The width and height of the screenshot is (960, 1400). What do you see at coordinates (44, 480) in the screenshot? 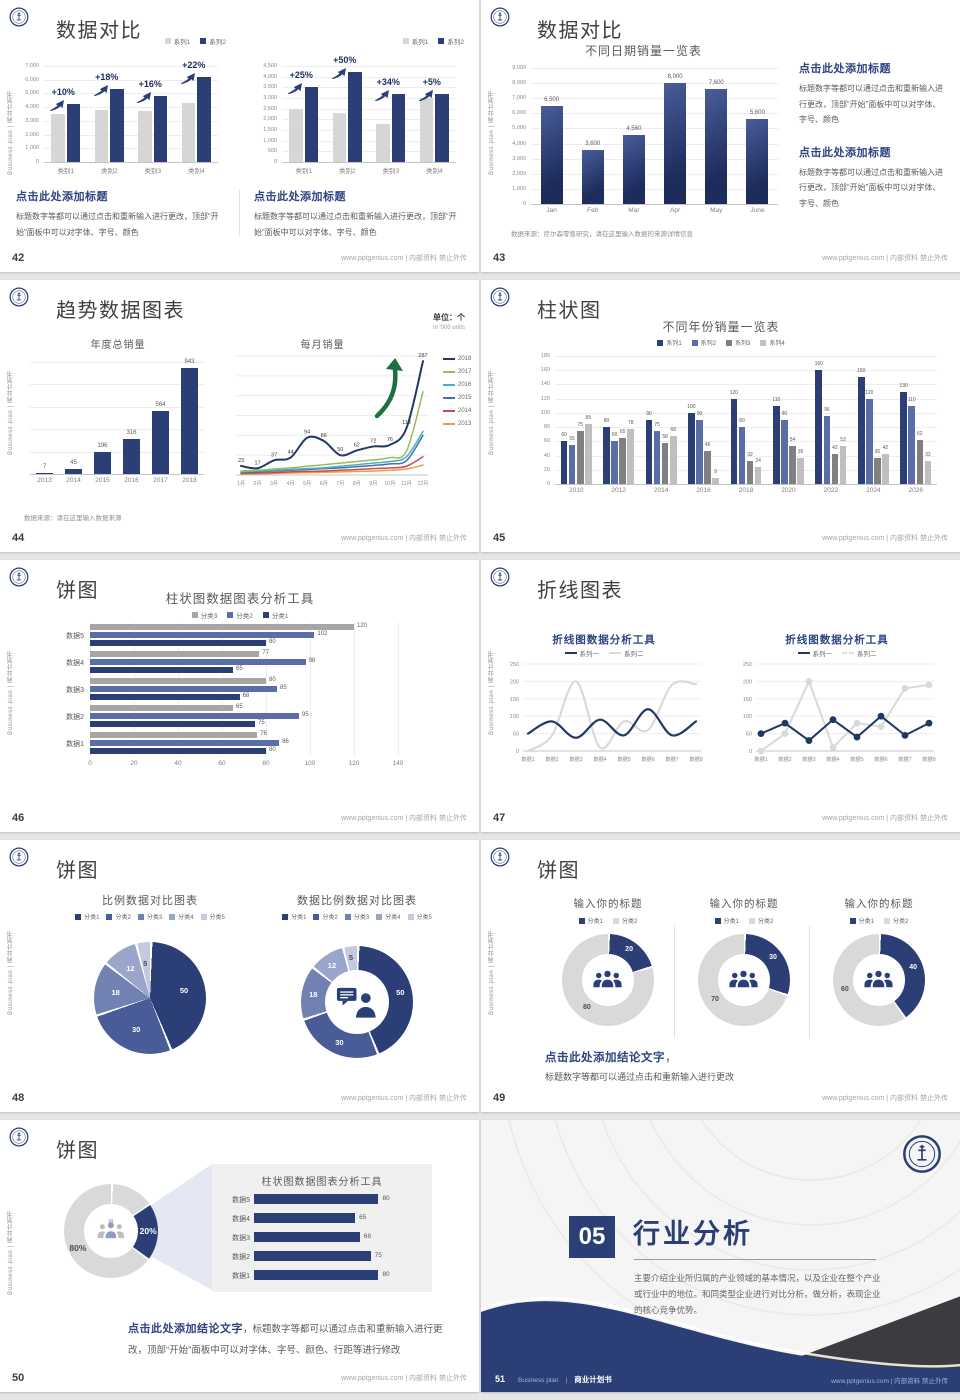
I see `x-axis-label: 2013` at bounding box center [44, 480].